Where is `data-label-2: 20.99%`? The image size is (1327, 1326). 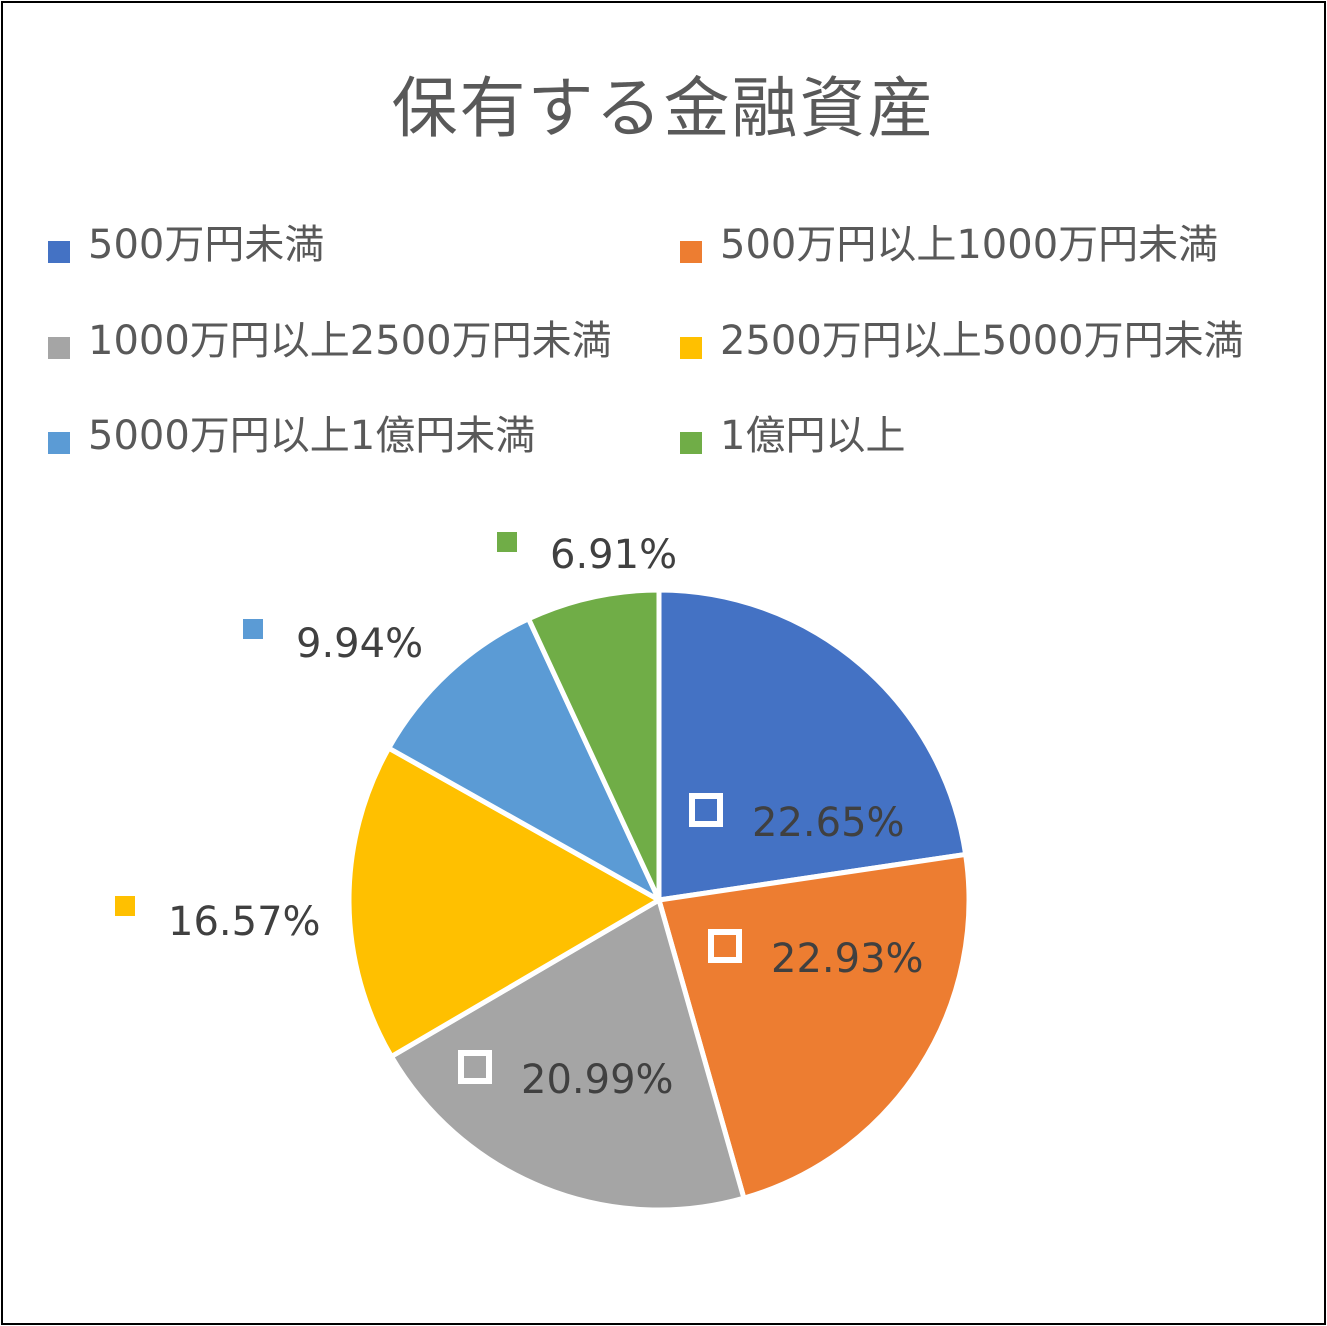 data-label-2: 20.99% is located at coordinates (597, 1080).